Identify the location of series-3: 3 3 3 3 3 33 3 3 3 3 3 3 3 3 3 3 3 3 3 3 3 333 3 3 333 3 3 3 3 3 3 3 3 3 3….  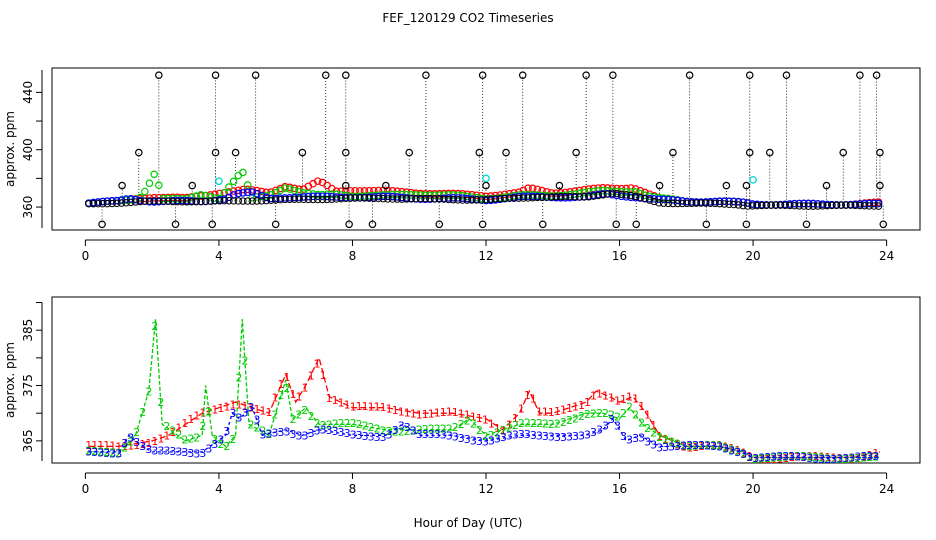
(482, 433).